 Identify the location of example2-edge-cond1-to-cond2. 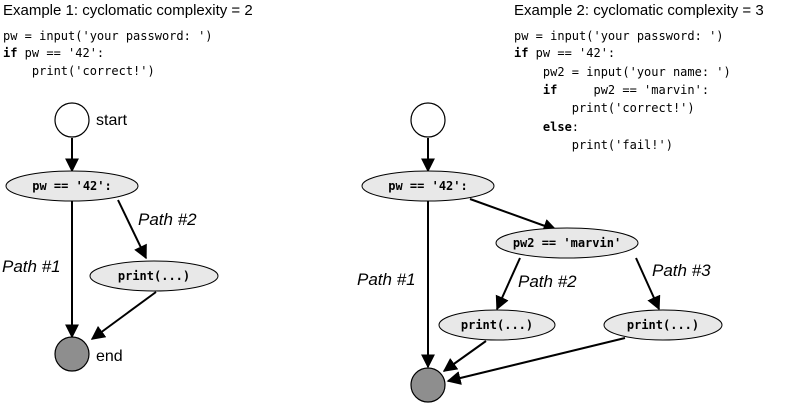
(513, 215).